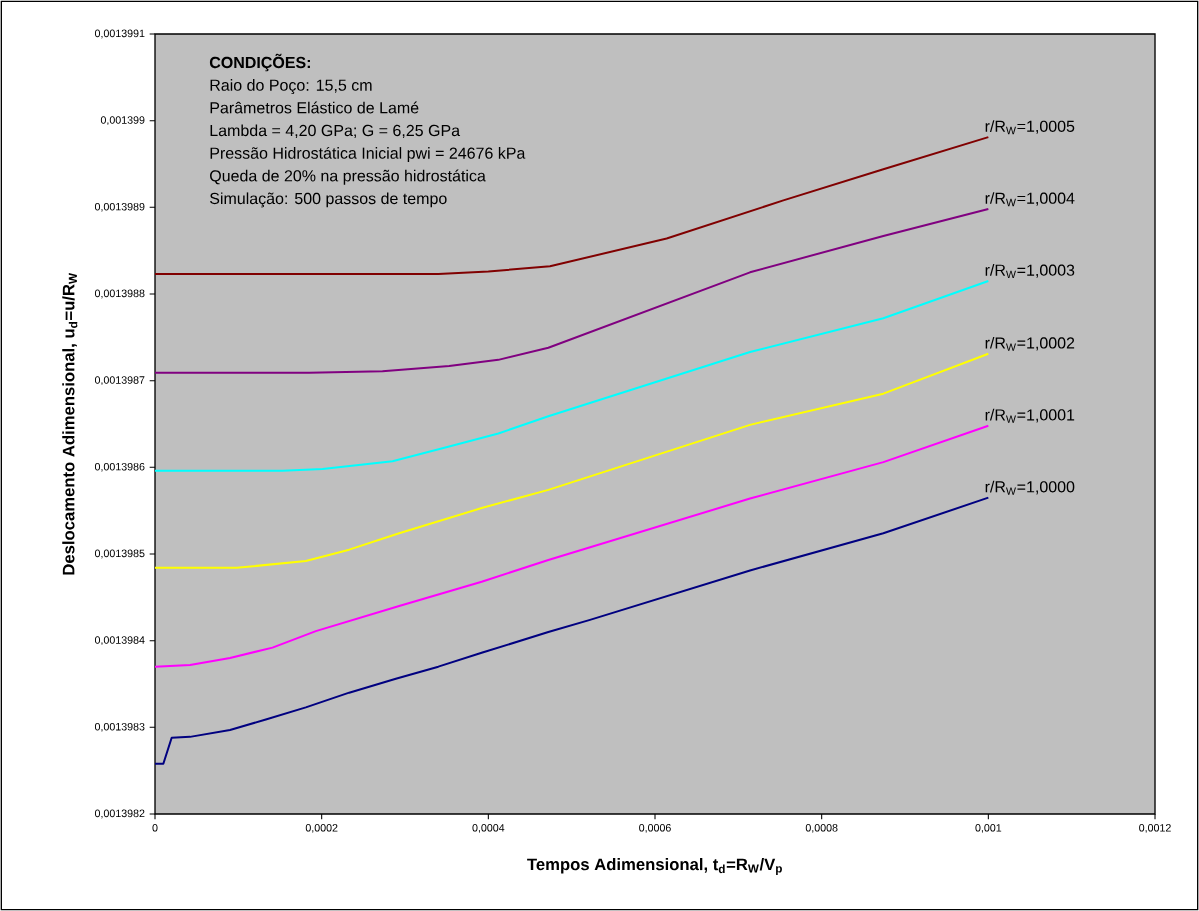 The height and width of the screenshot is (911, 1199). What do you see at coordinates (655, 828) in the screenshot?
I see `x-tick-label: 0,0006` at bounding box center [655, 828].